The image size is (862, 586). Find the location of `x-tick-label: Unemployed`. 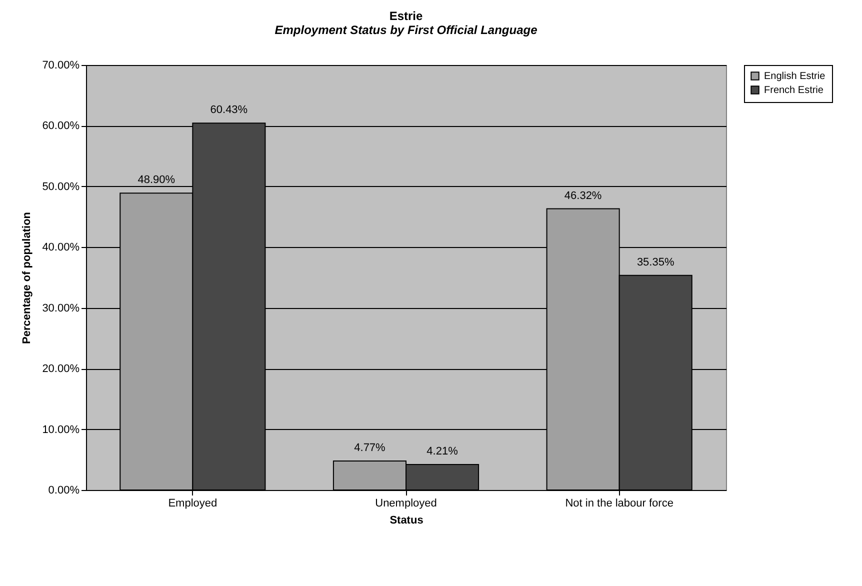

x-tick-label: Unemployed is located at coordinates (406, 504).